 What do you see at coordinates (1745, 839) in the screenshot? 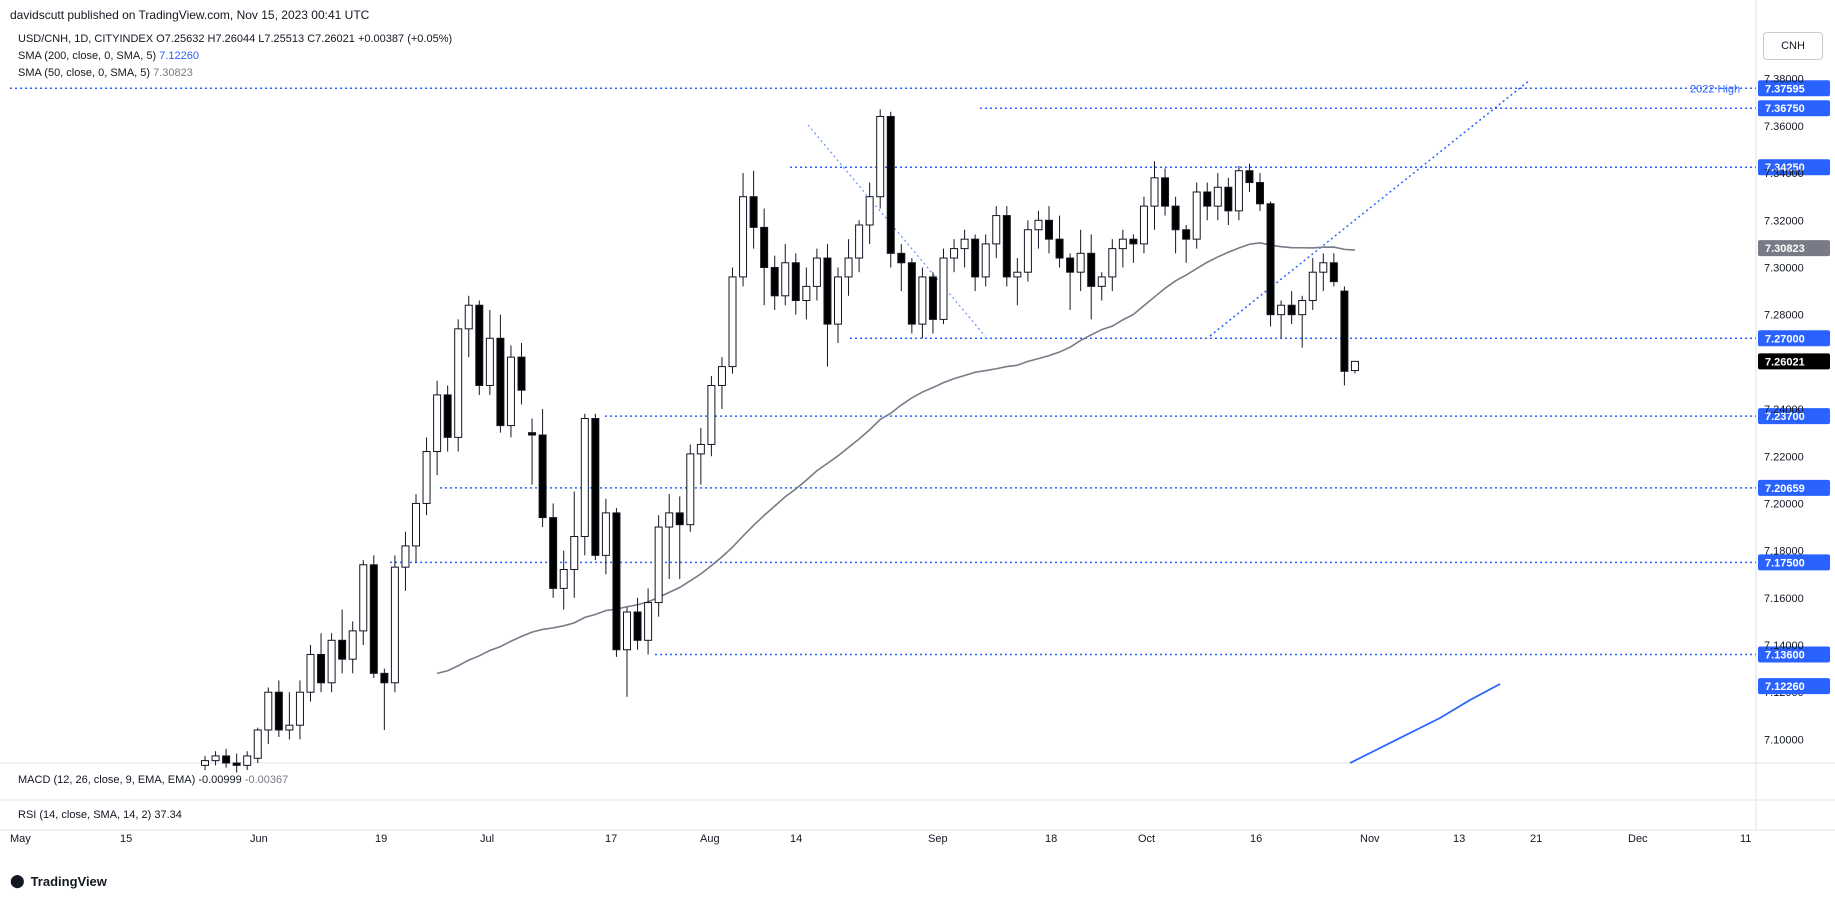
I see `x-tick-label: 11` at bounding box center [1745, 839].